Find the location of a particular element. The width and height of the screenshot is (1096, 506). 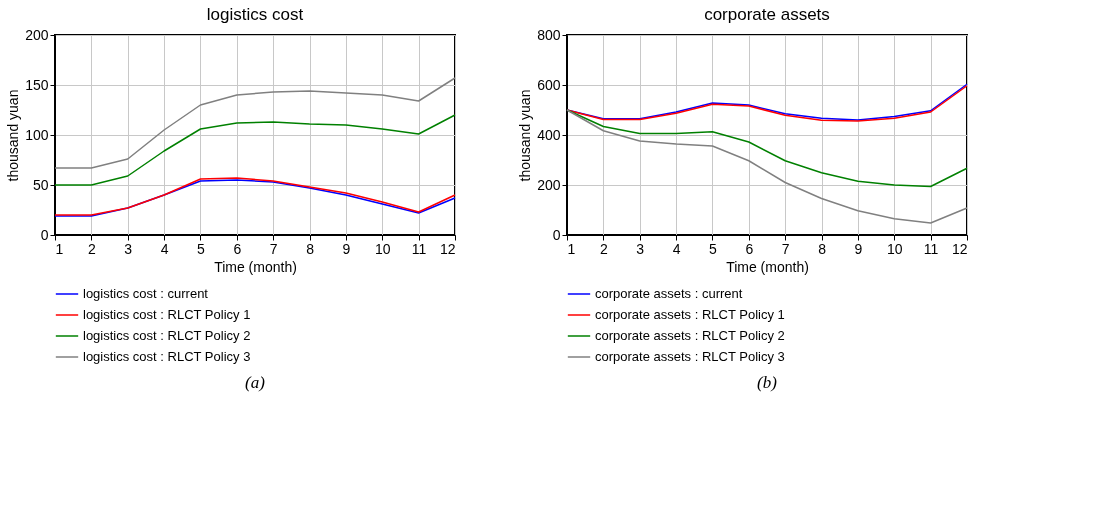

legend-label: logistics cost : RLCT Policy 2 is located at coordinates (167, 335).